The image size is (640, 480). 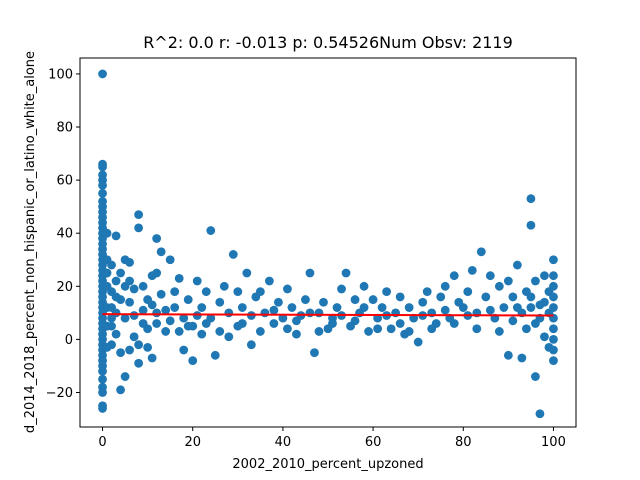 I want to click on x-axis-label: 2002_2010_percent_upzoned, so click(x=327, y=464).